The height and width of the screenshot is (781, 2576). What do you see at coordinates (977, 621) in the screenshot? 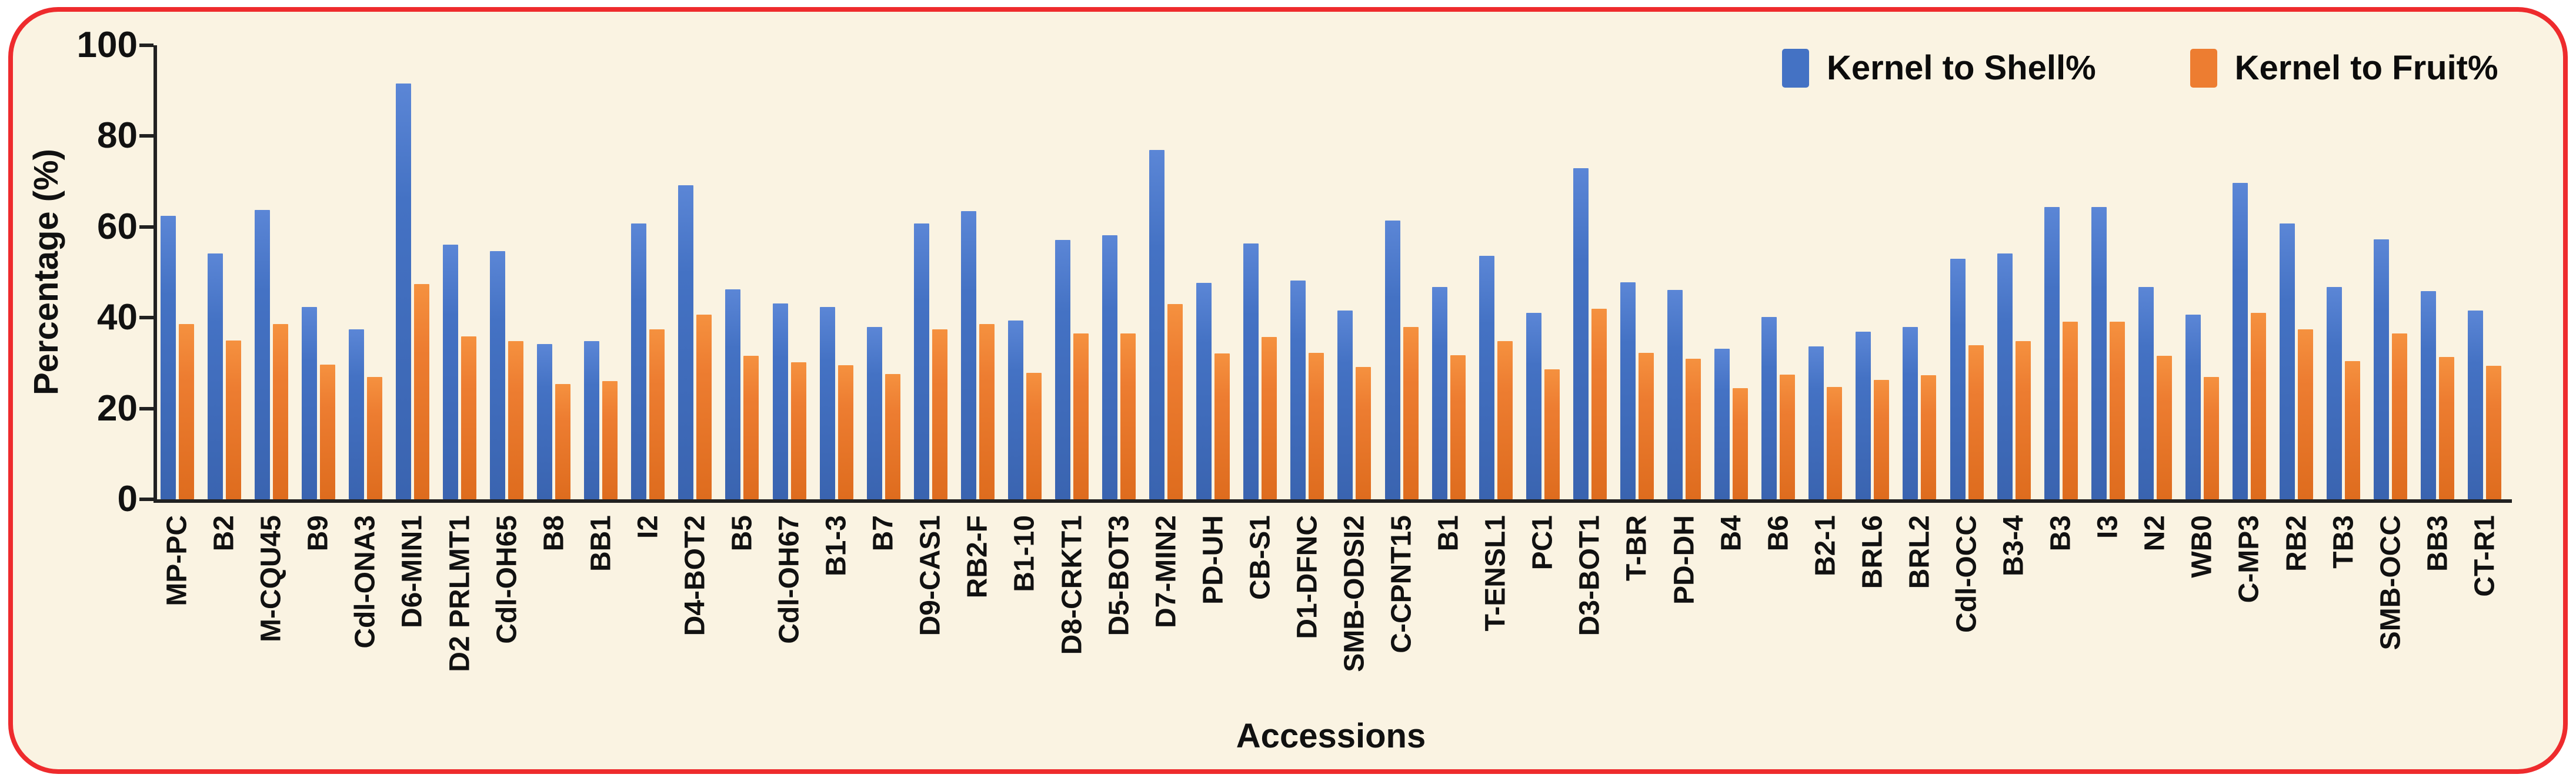
I see `x-label-cell: RB2-F` at bounding box center [977, 621].